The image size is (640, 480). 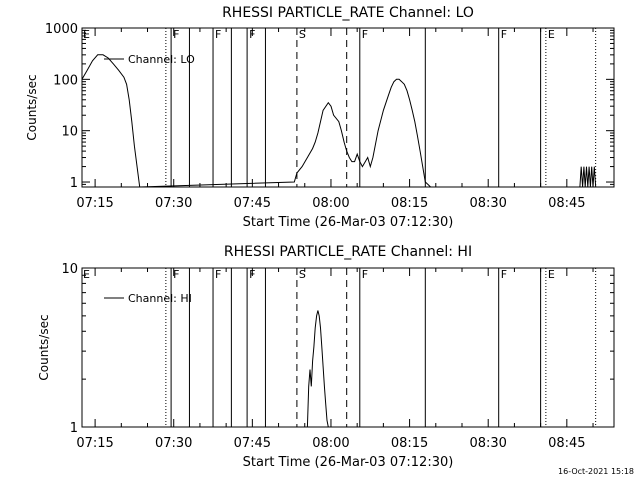 What do you see at coordinates (566, 443) in the screenshot?
I see `hi-x-tick-label: 08:45` at bounding box center [566, 443].